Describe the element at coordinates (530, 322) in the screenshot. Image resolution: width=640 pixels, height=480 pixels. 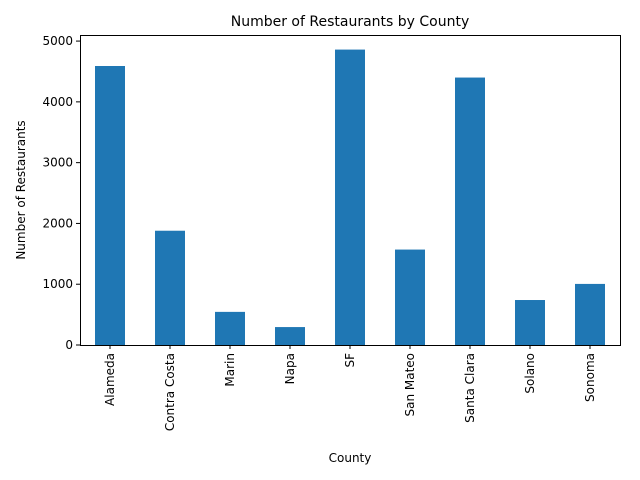
I see `bar-solano` at that location.